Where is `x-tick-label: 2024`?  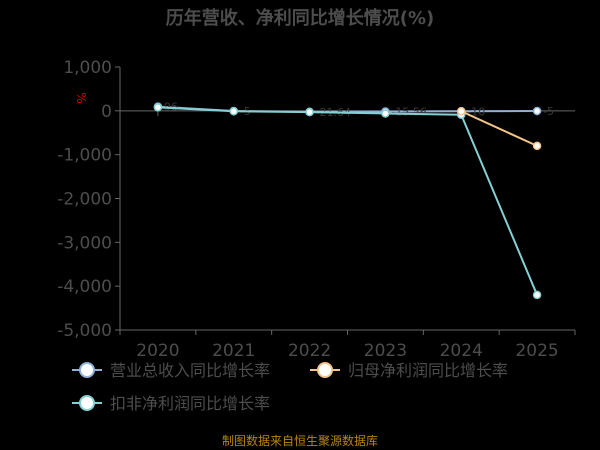 x-tick-label: 2024 is located at coordinates (461, 351).